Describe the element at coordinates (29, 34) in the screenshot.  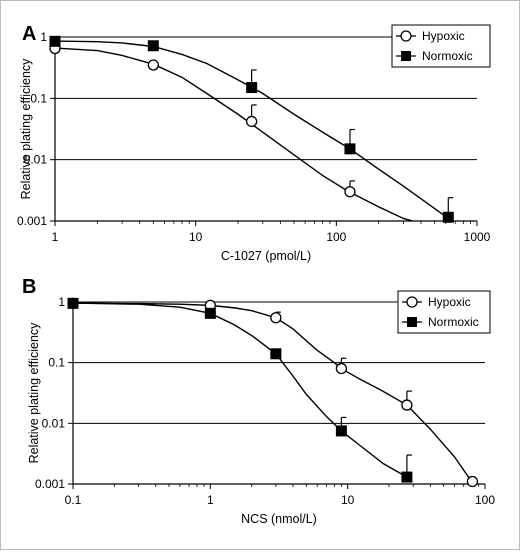
I see `panel-label: A` at that location.